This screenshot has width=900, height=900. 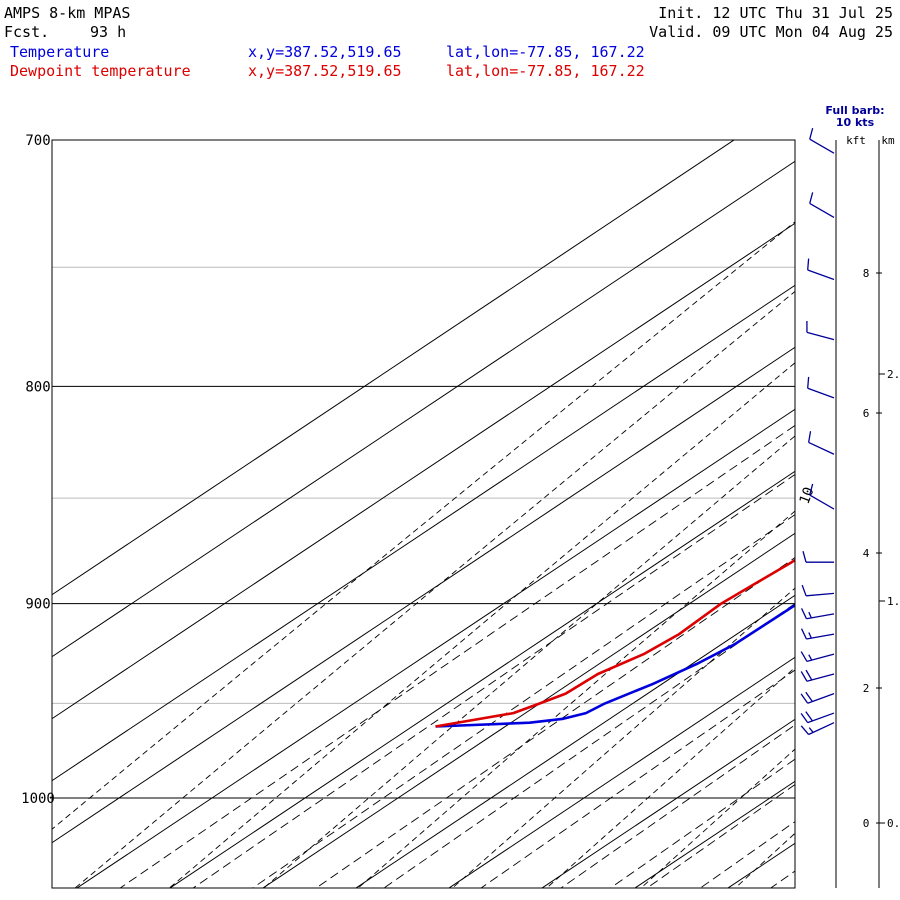 What do you see at coordinates (545, 71) in the screenshot?
I see `dewpoint-latlon: lat,lon=-77.85, 167.22` at bounding box center [545, 71].